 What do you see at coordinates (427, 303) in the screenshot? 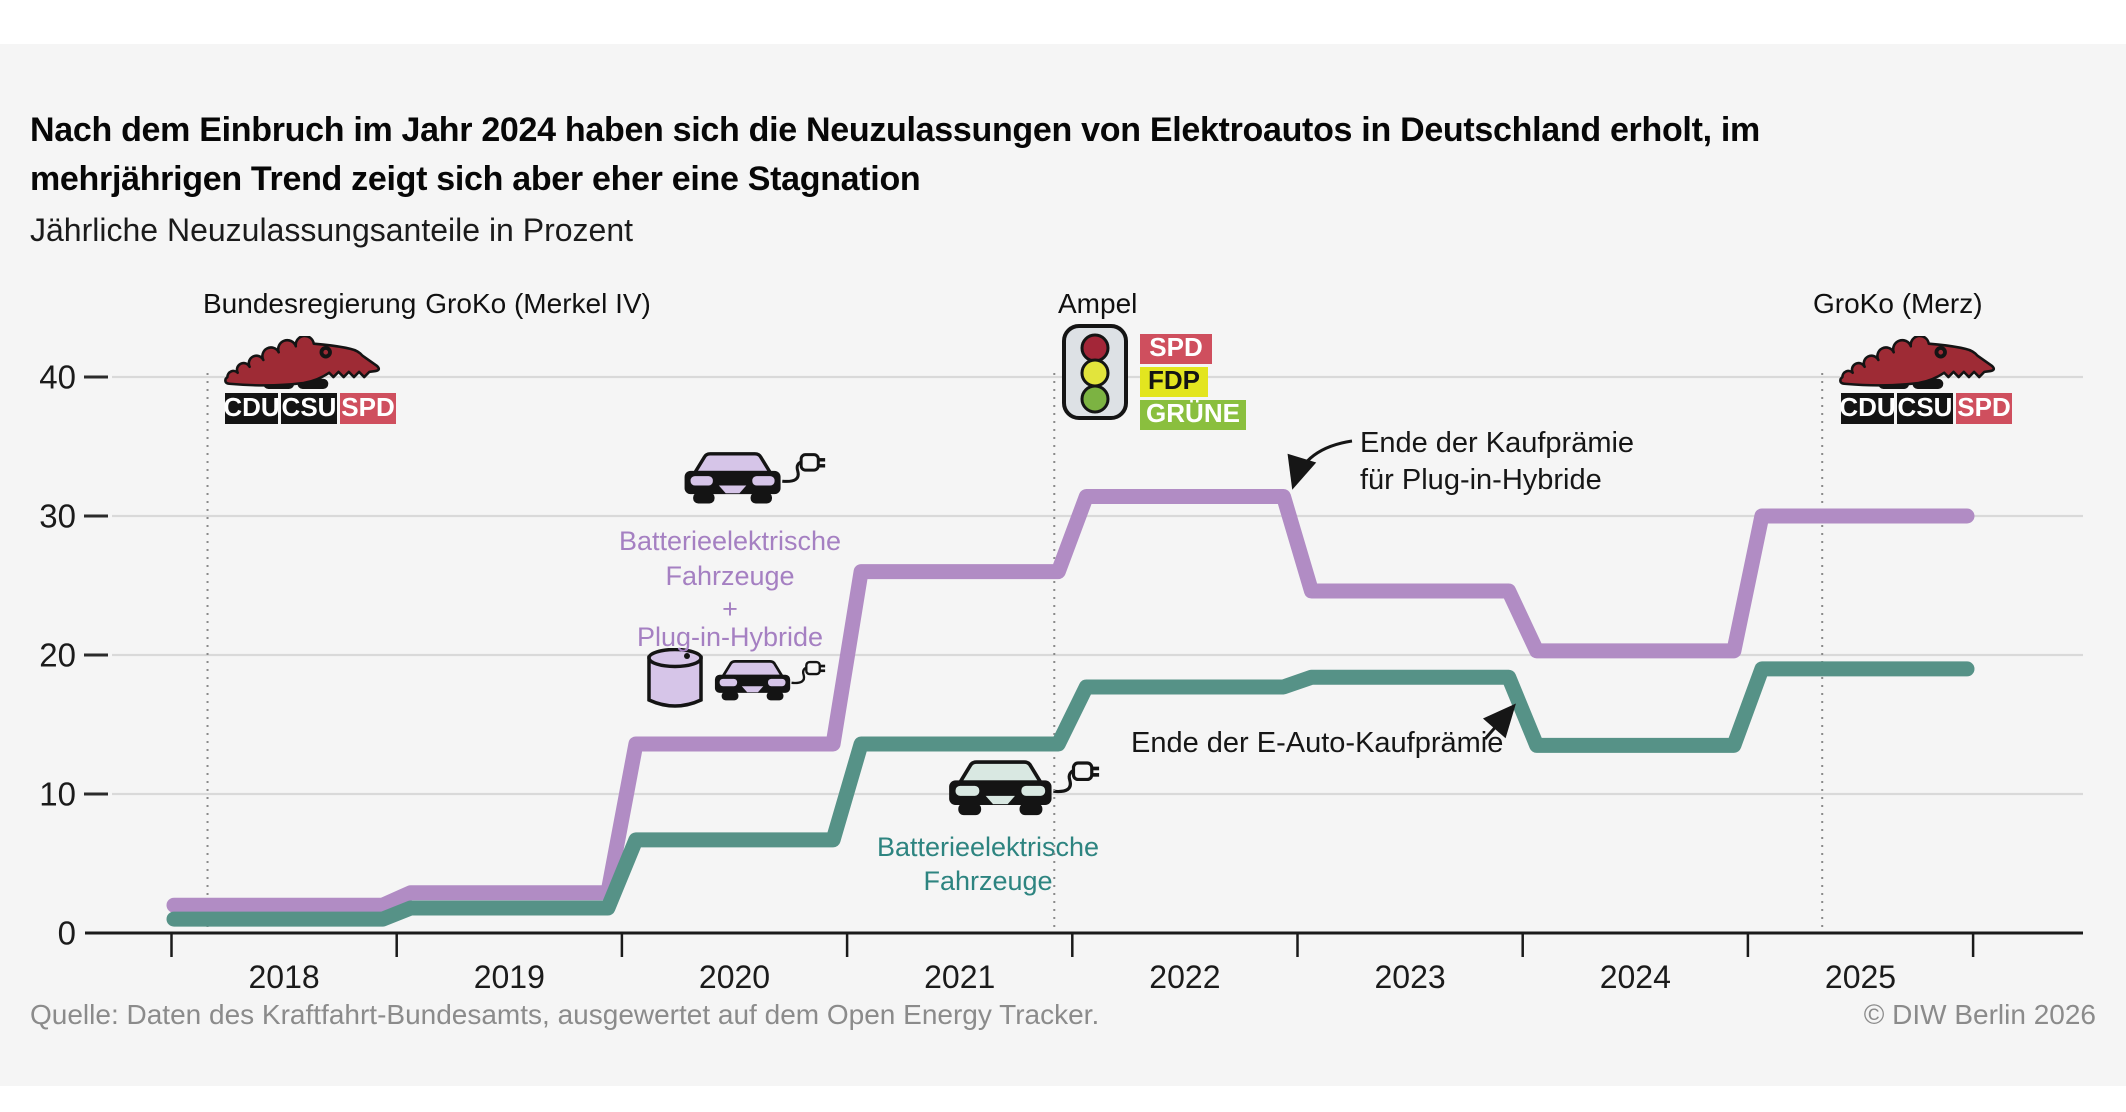
I see `government-label-merkel: Bundesregierung GroKo (Merkel IV)` at bounding box center [427, 303].